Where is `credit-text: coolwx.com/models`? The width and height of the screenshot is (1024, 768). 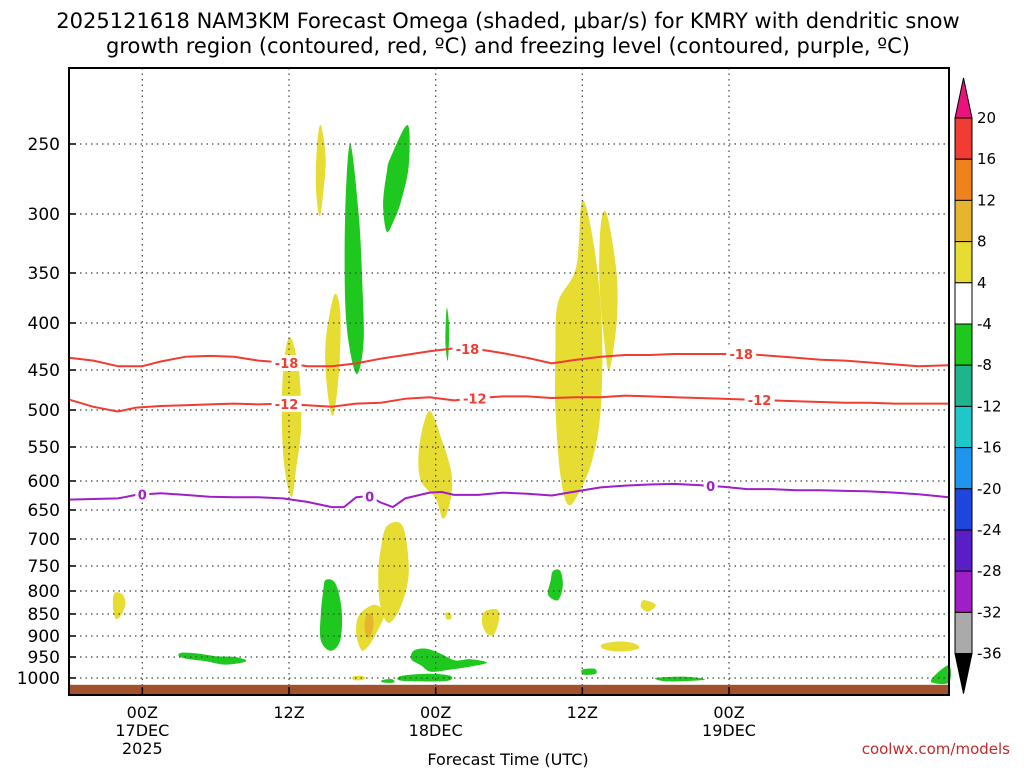 credit-text: coolwx.com/models is located at coordinates (936, 749).